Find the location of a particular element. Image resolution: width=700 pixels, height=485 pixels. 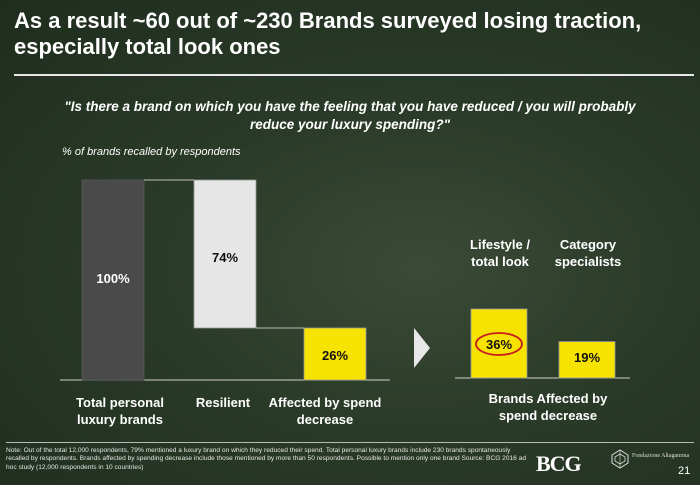

highlight-circle is located at coordinates (499, 344).